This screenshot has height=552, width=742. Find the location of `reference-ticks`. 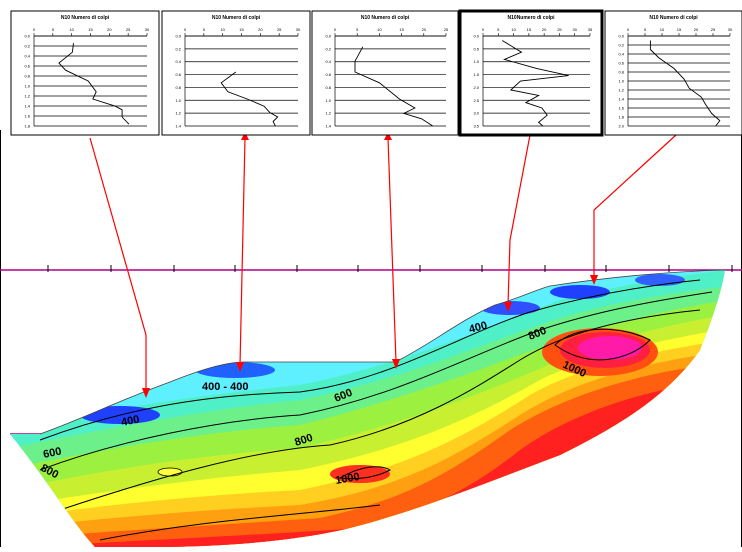

reference-ticks is located at coordinates (390, 268).